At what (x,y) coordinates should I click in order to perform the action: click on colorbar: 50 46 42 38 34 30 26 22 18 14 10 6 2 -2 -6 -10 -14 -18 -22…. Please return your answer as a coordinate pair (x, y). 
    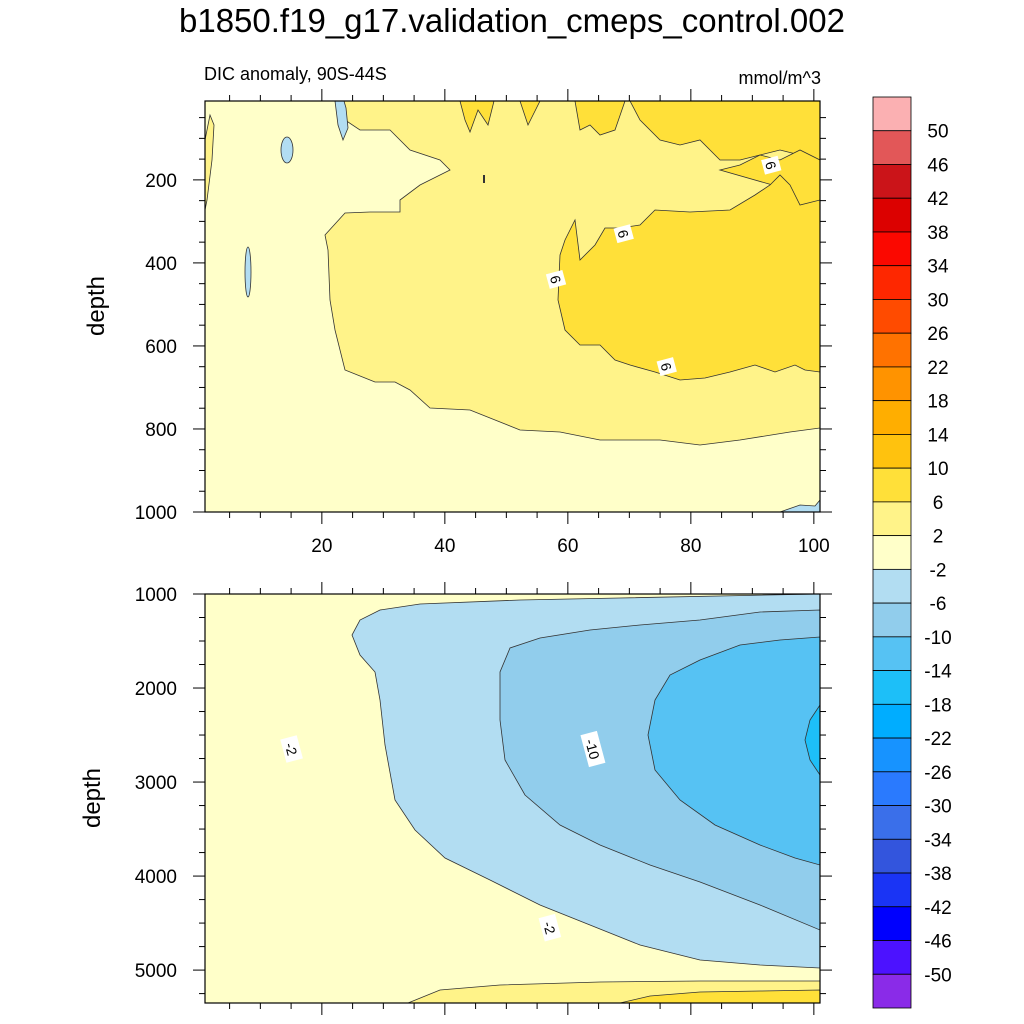
    Looking at the image, I should click on (912, 552).